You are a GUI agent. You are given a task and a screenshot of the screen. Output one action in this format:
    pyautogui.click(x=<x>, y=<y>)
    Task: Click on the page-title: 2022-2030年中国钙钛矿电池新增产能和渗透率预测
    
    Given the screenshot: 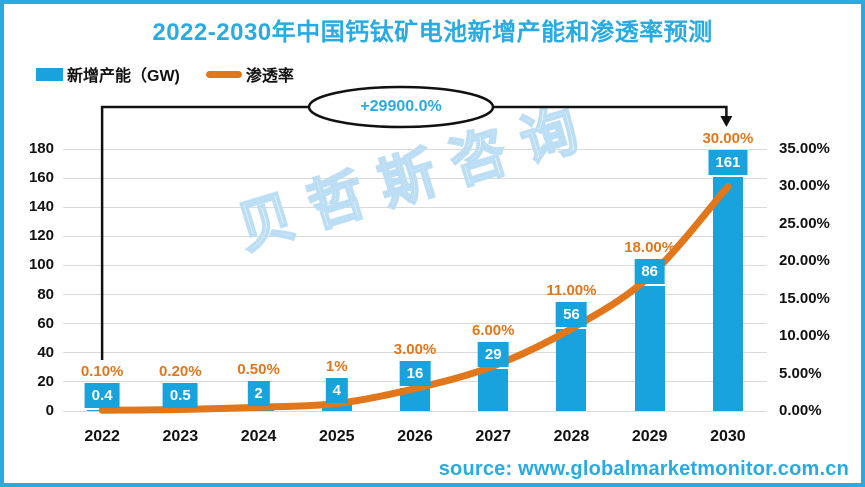 What is the action you would take?
    pyautogui.click(x=432, y=32)
    